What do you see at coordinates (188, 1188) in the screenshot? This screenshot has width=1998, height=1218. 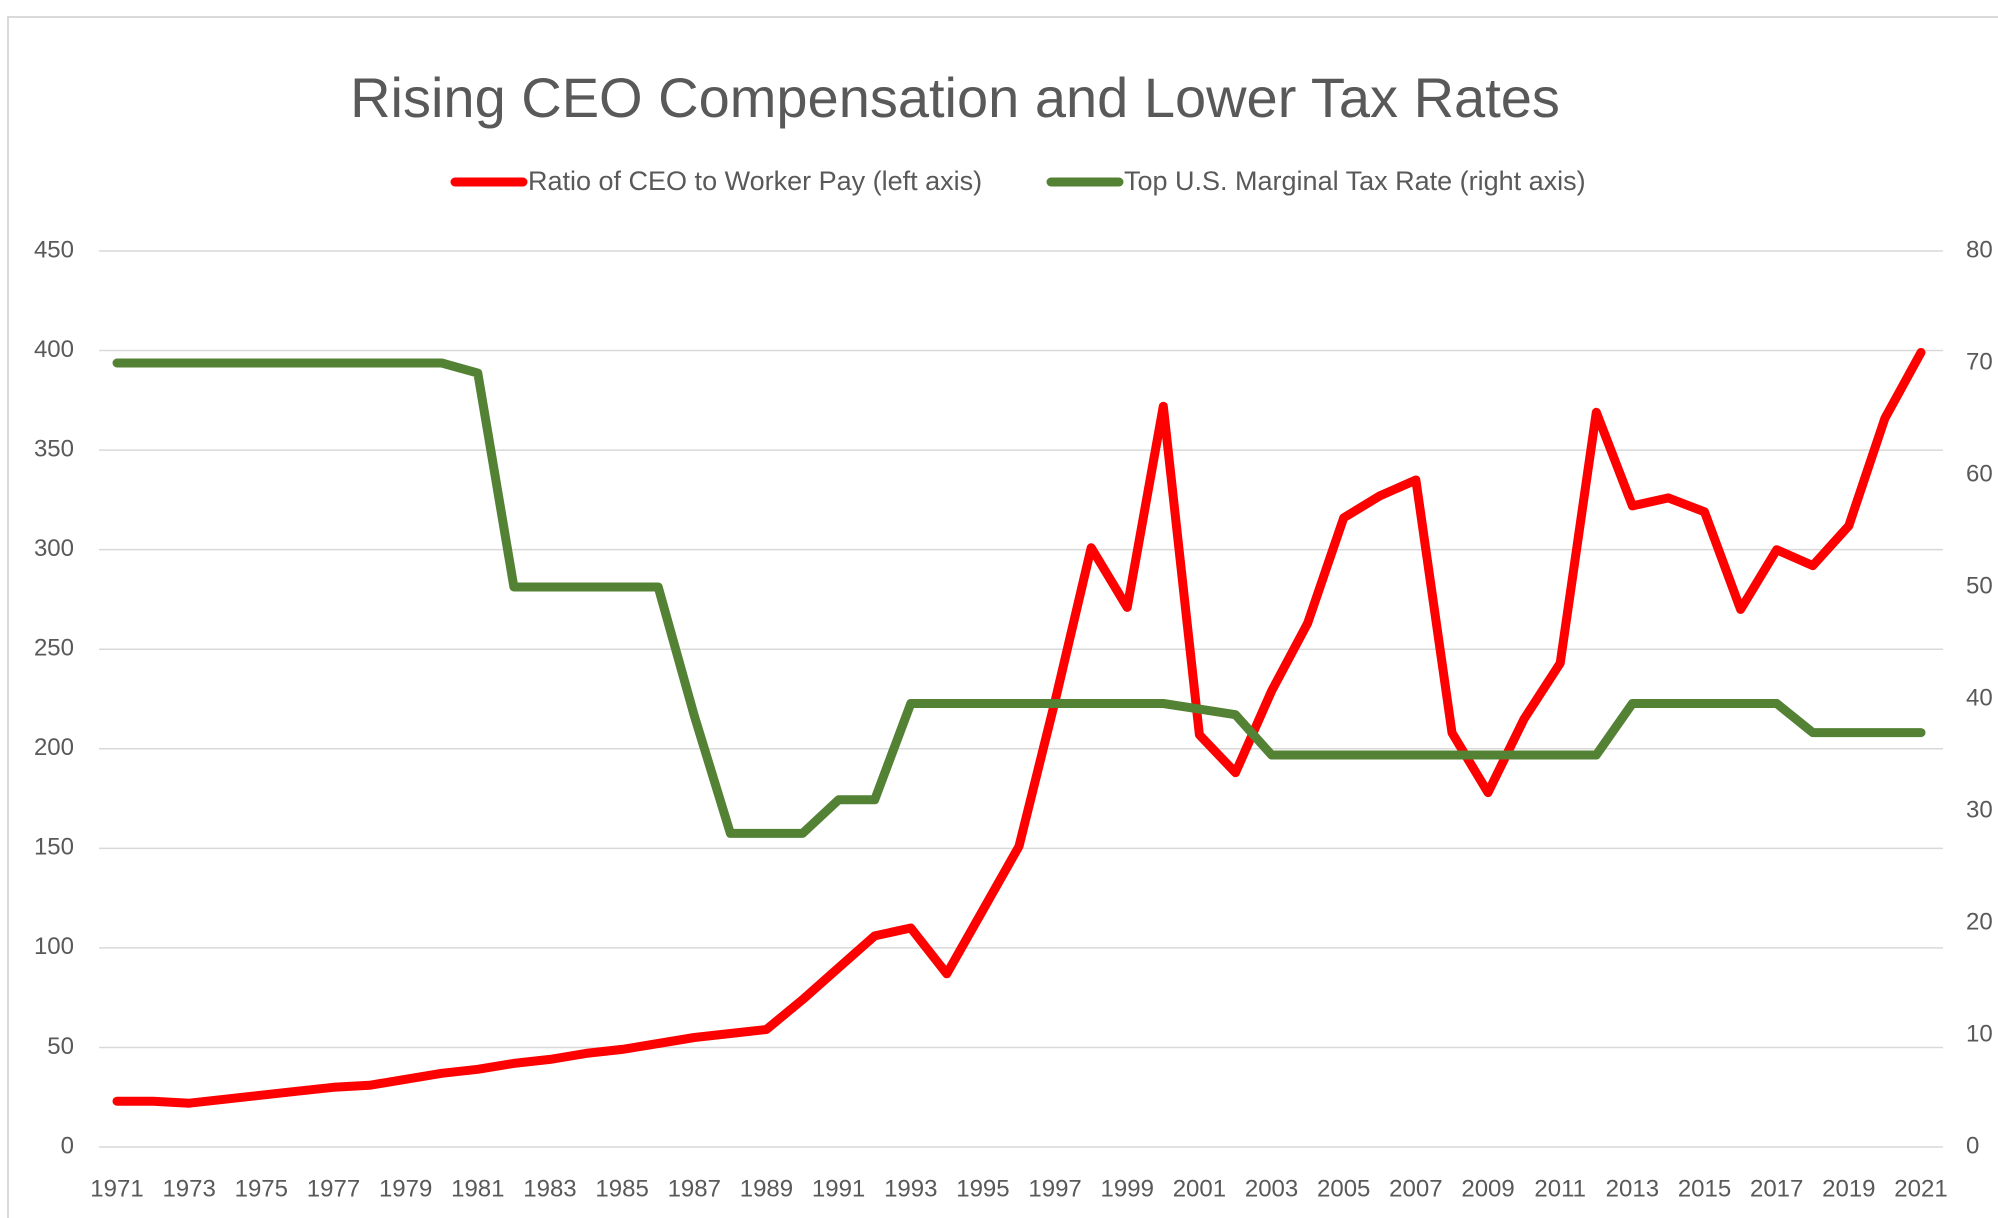 I see `x-tick-label: 1973` at bounding box center [188, 1188].